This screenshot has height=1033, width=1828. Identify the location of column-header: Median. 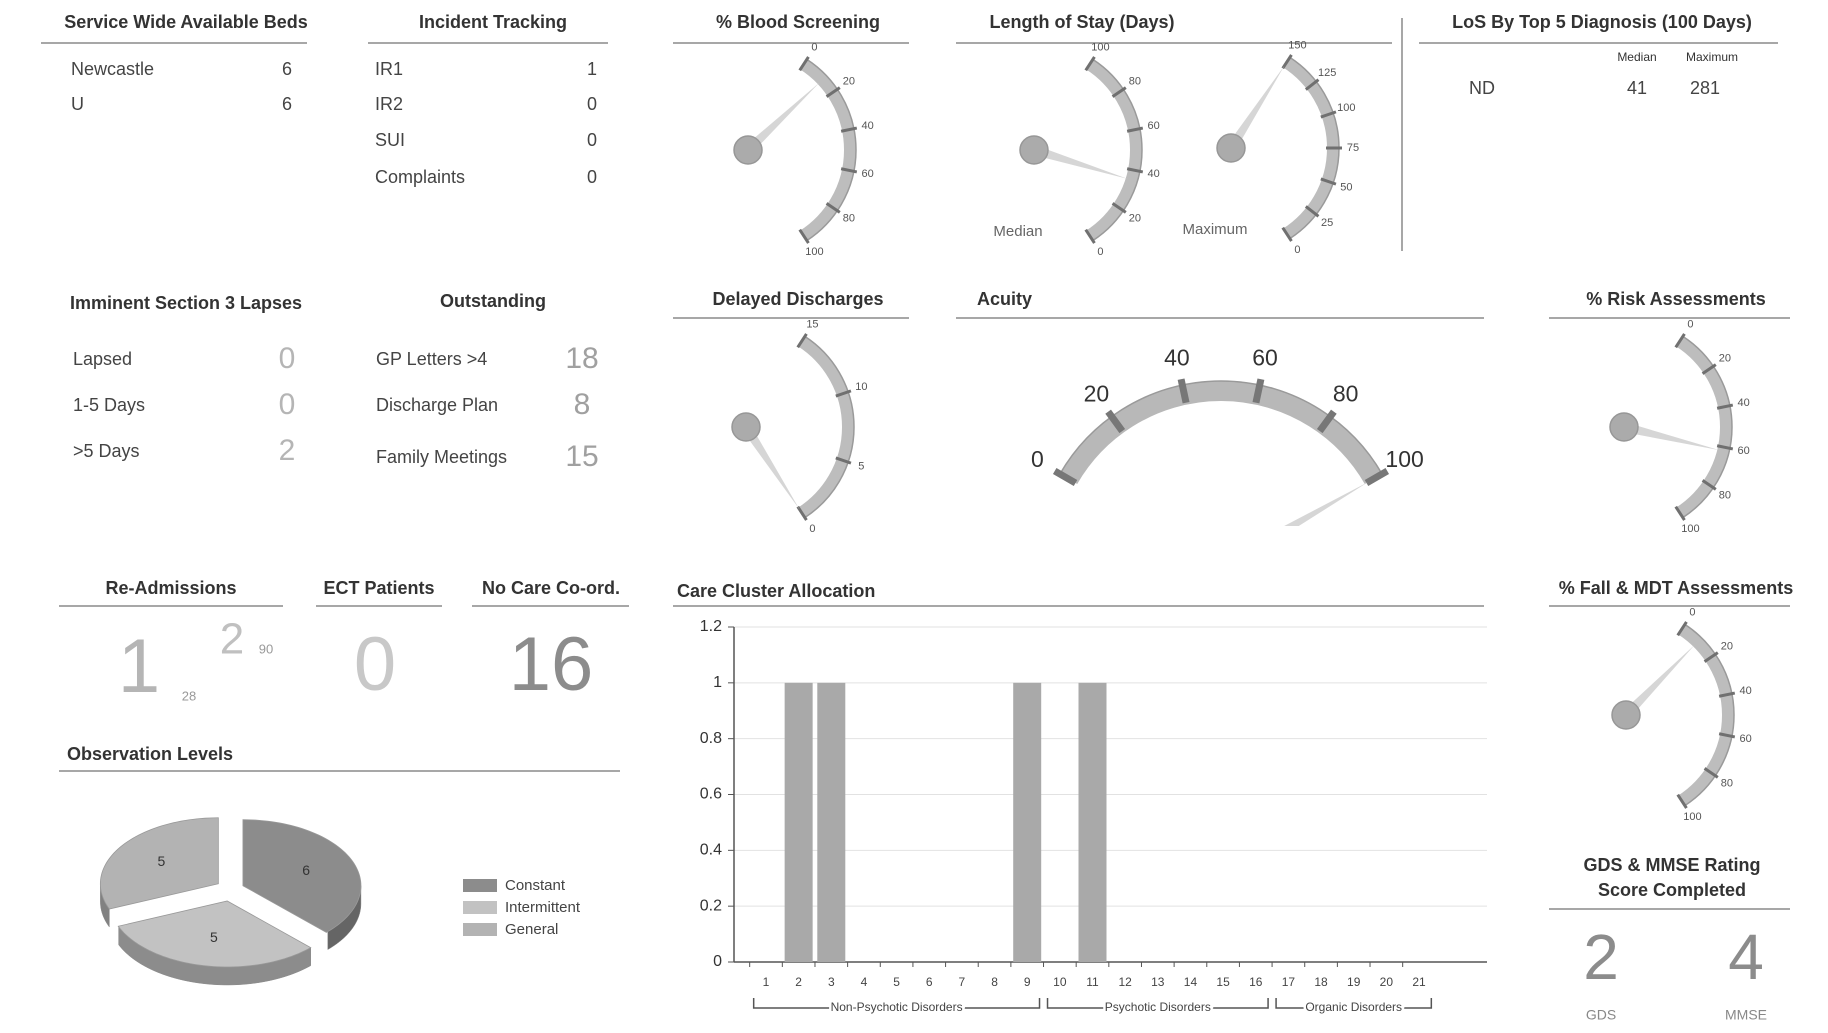
(1636, 57).